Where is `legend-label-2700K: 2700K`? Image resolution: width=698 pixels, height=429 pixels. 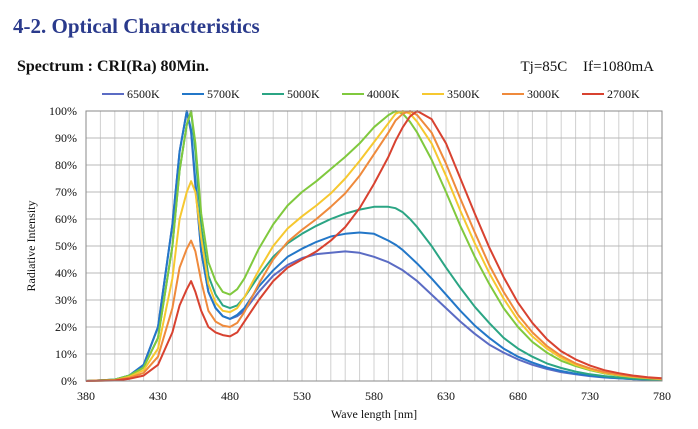
legend-label-2700K: 2700K is located at coordinates (623, 94).